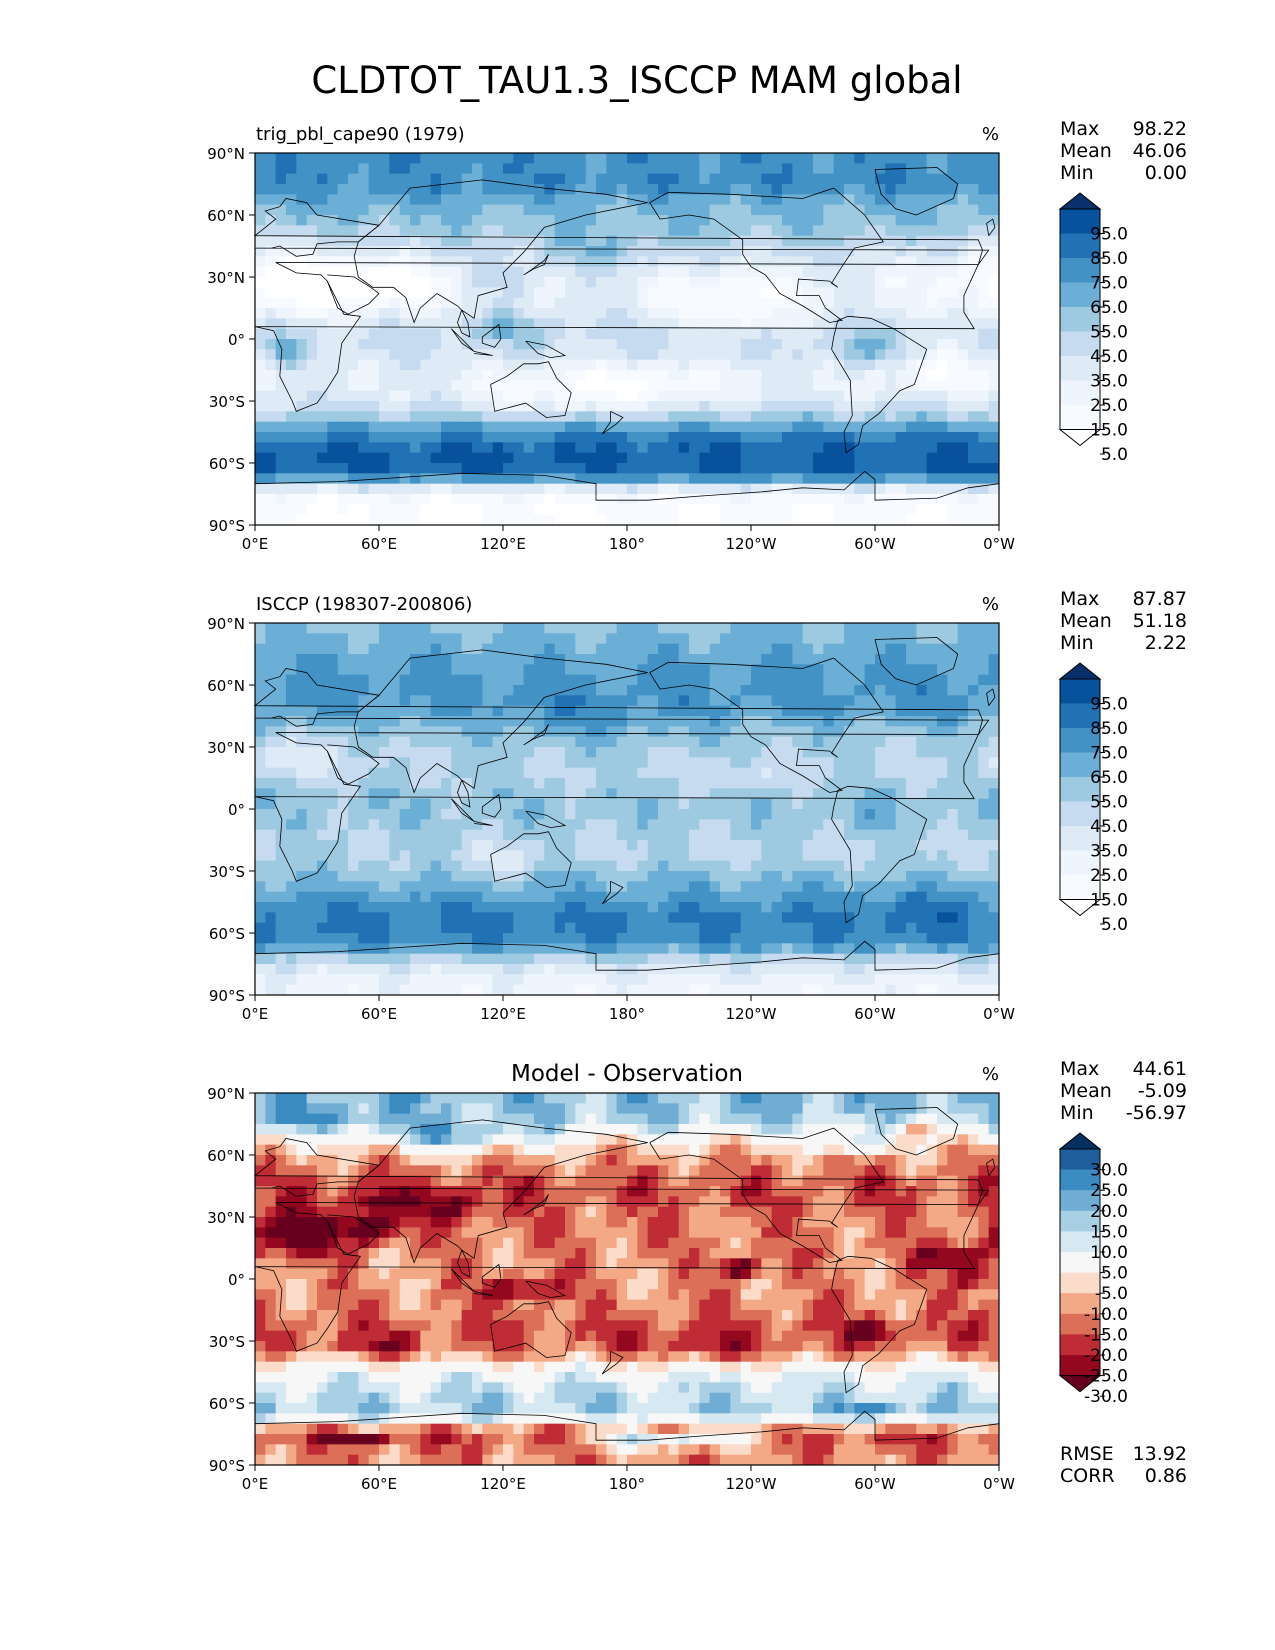  What do you see at coordinates (236, 340) in the screenshot?
I see `y-tick-label: 0°` at bounding box center [236, 340].